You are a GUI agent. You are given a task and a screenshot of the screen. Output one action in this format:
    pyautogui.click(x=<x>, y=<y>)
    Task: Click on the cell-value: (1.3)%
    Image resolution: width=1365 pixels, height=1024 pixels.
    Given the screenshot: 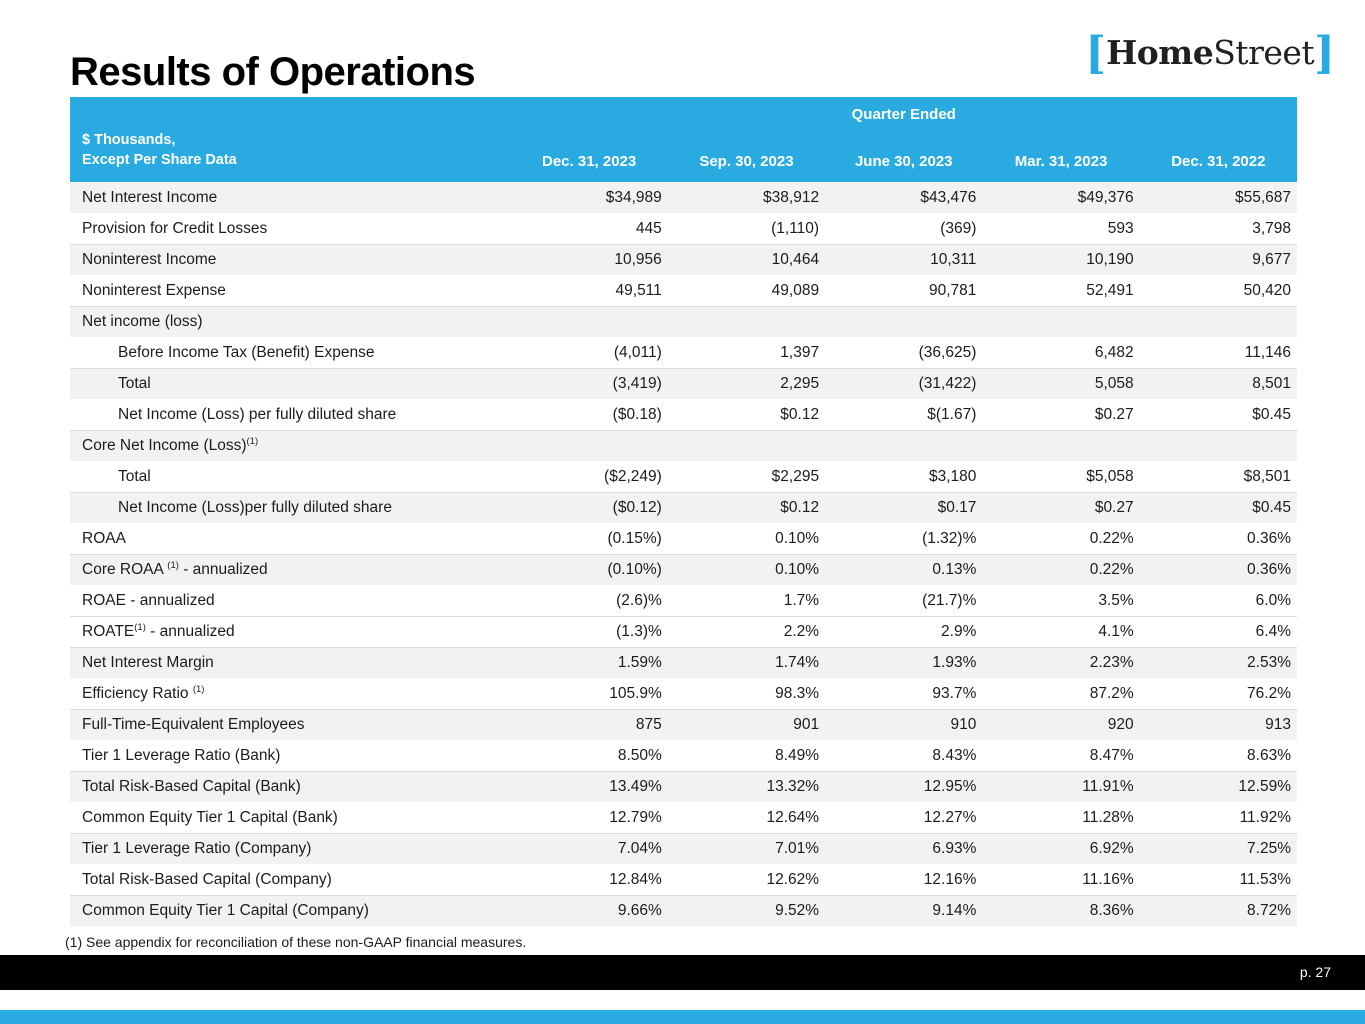 What is the action you would take?
    pyautogui.click(x=639, y=632)
    